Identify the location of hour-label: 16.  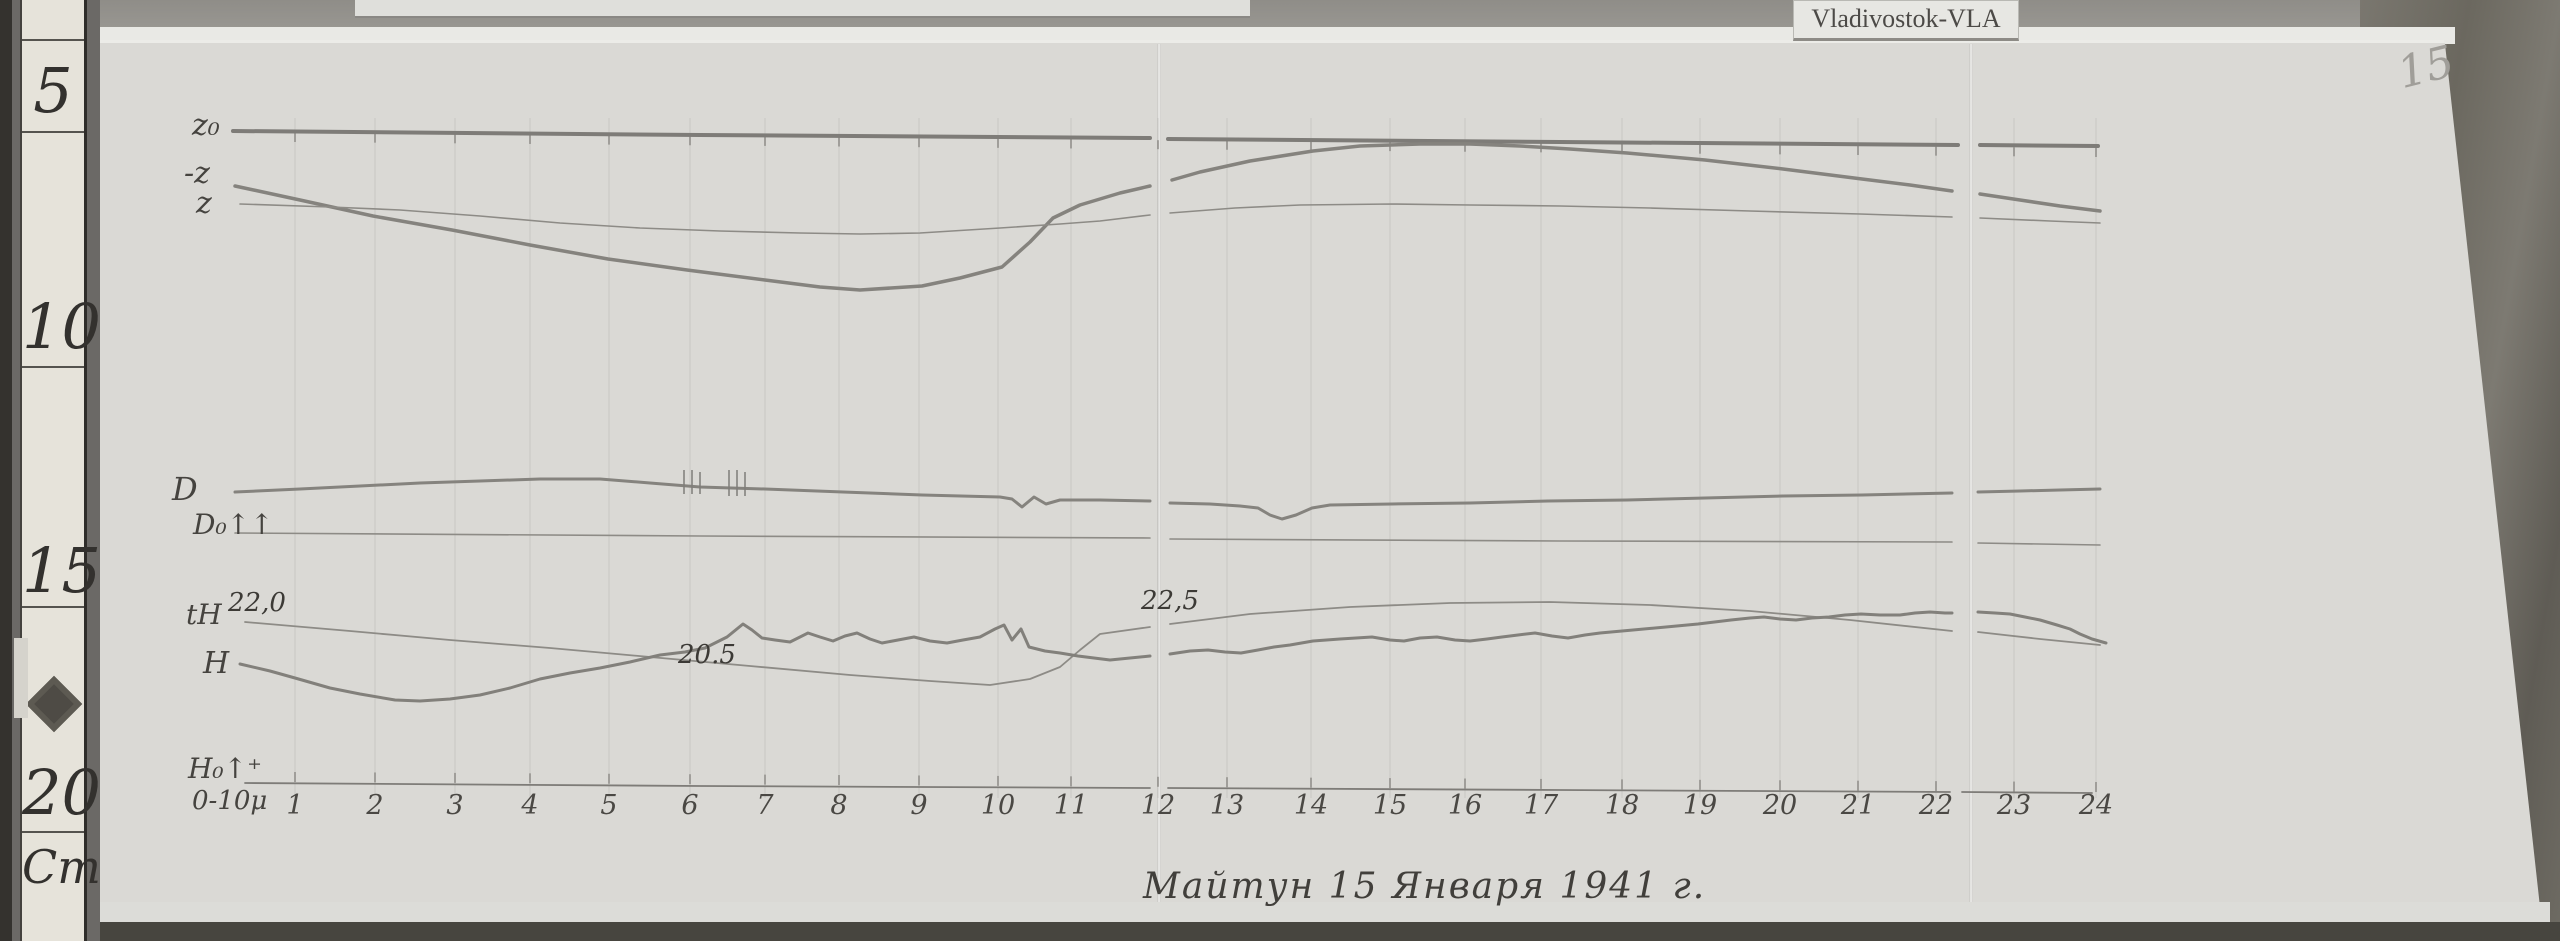
(1465, 805).